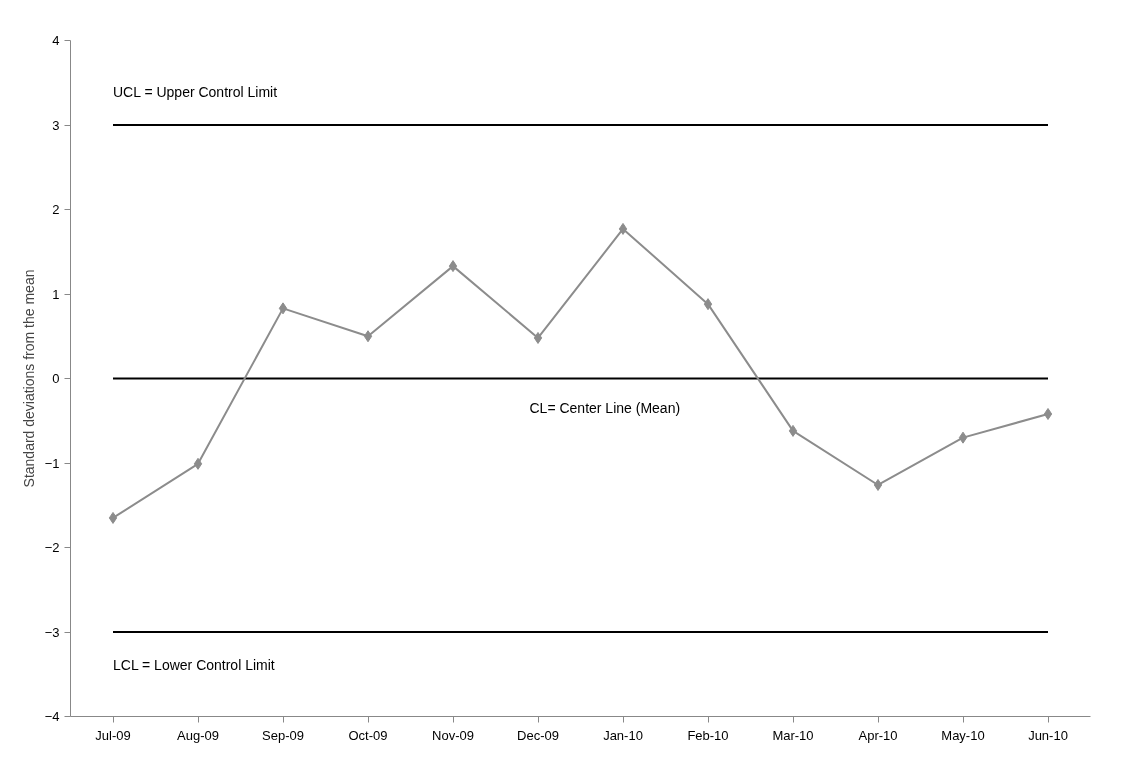 The height and width of the screenshot is (774, 1128). Describe the element at coordinates (793, 735) in the screenshot. I see `x-tick-label: Mar-10` at that location.